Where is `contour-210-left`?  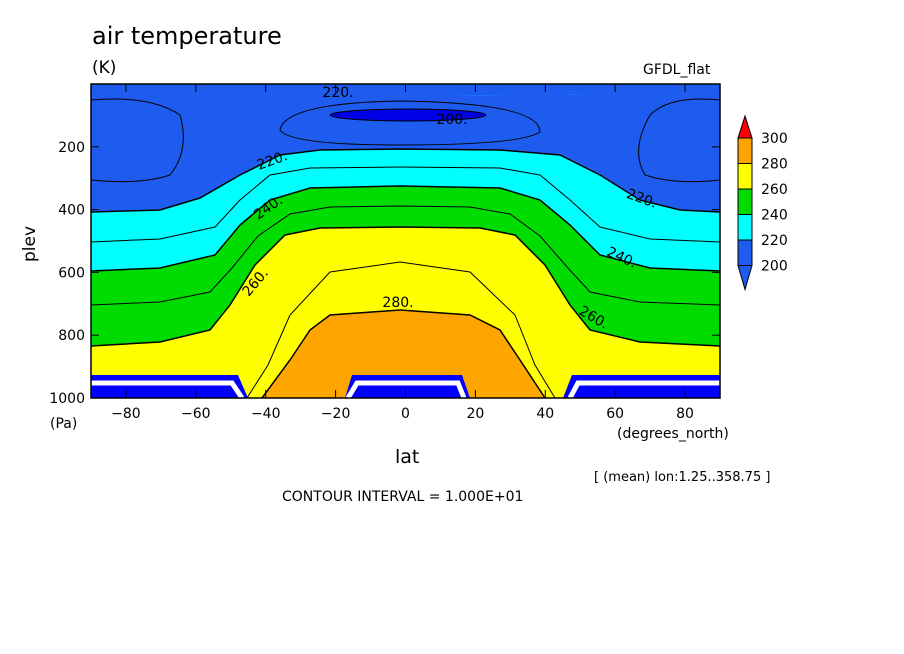 contour-210-left is located at coordinates (137, 140).